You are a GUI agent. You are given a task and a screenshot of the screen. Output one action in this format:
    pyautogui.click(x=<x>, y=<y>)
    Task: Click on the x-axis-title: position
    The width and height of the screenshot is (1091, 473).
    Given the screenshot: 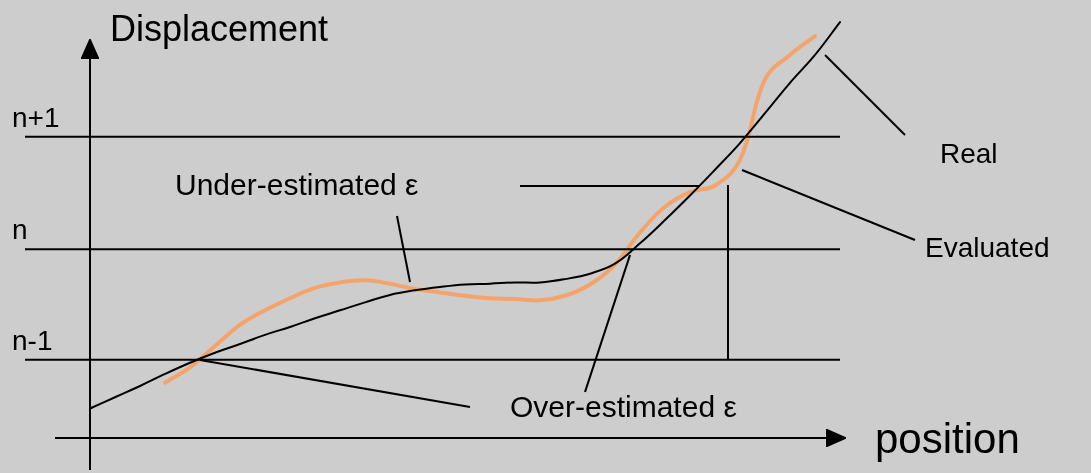 What is the action you would take?
    pyautogui.click(x=947, y=439)
    